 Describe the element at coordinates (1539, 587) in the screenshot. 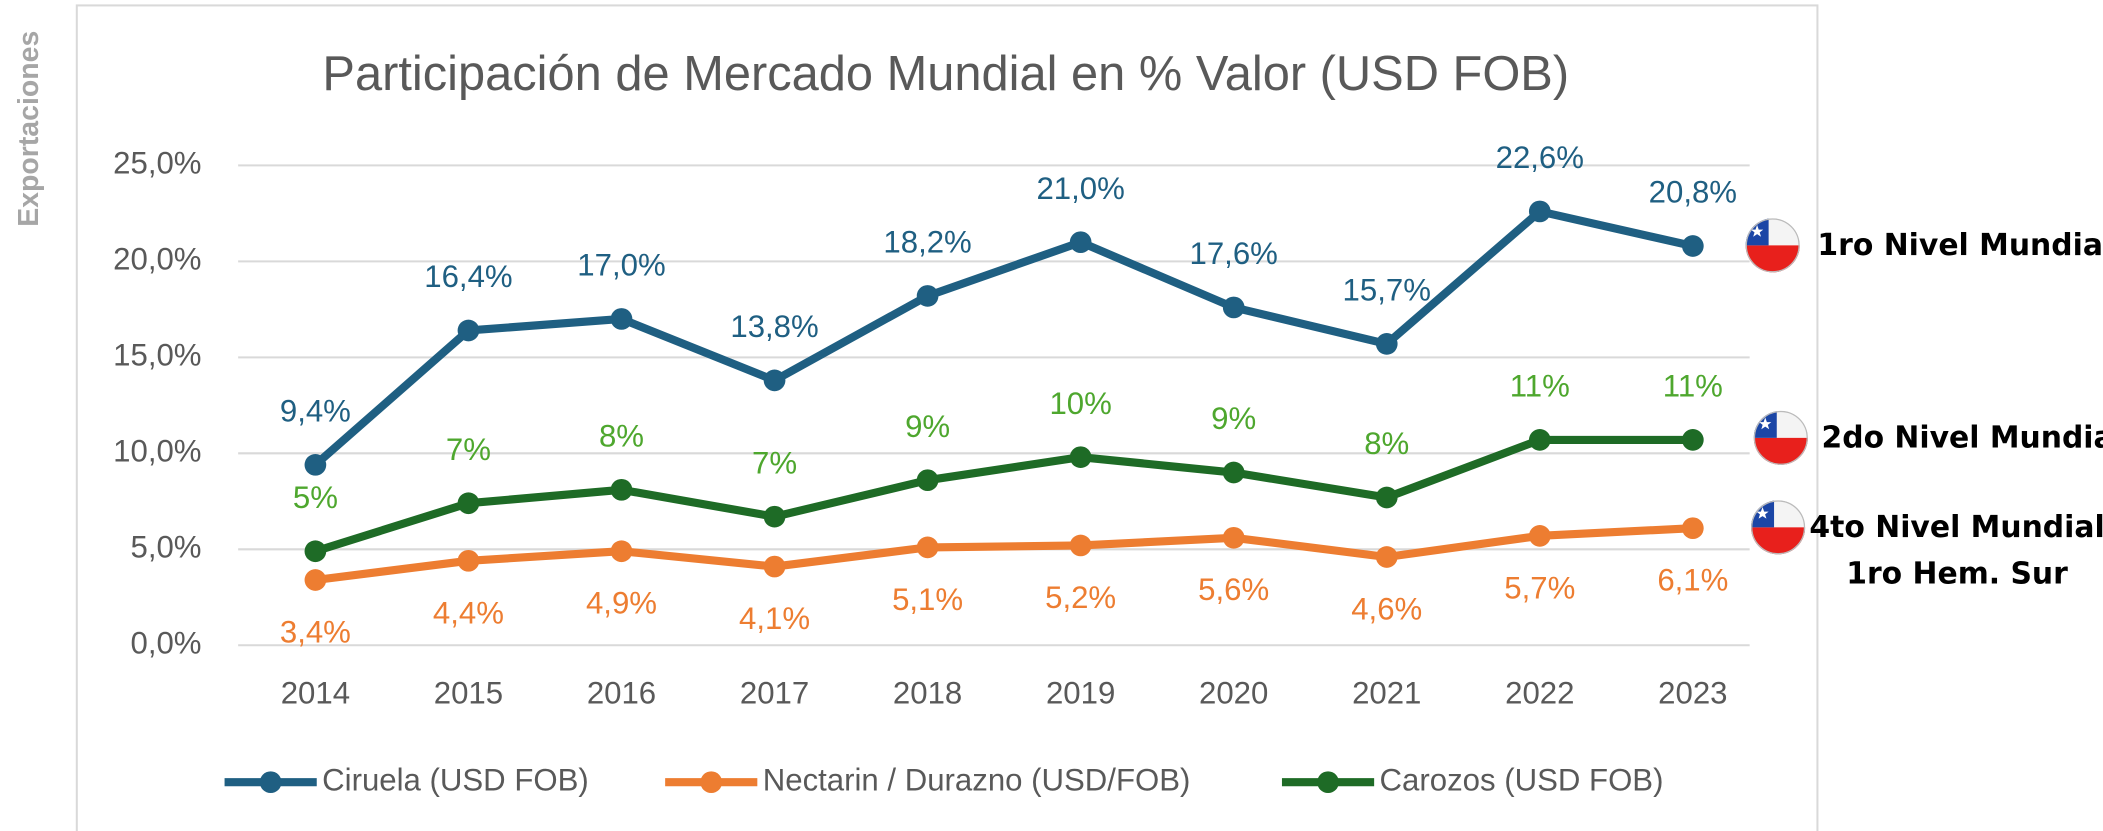

I see `data-label: 5,7%` at that location.